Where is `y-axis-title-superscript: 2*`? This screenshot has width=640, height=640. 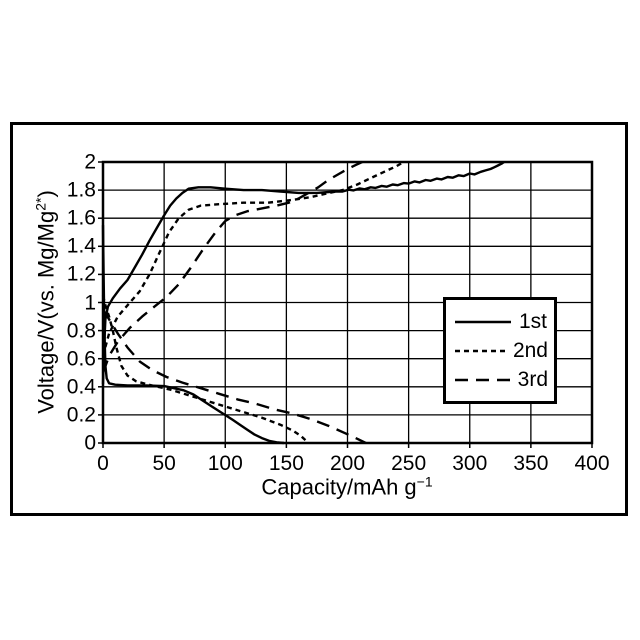 y-axis-title-superscript: 2* is located at coordinates (40, 204).